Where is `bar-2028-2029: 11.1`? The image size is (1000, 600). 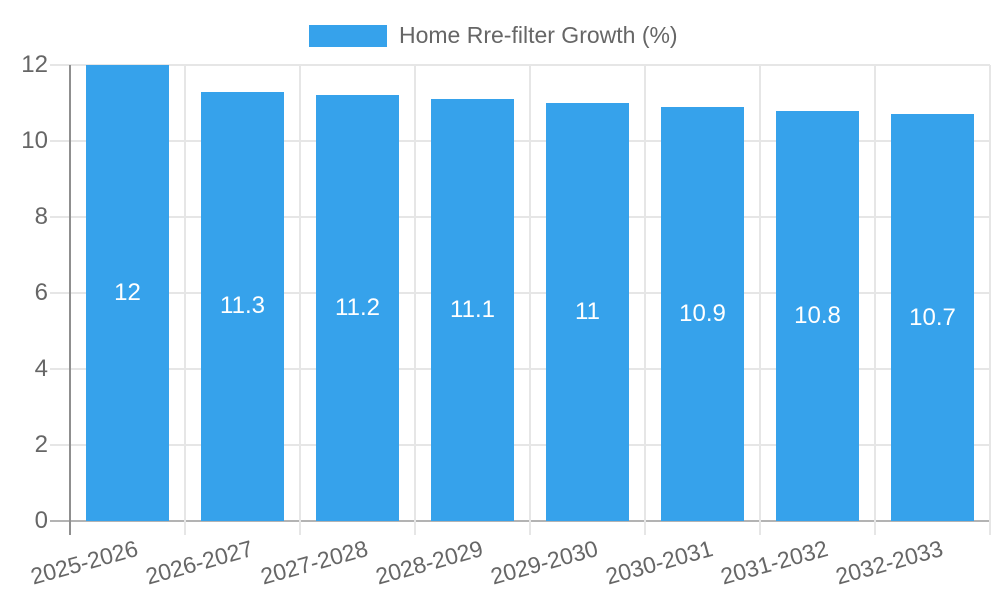
bar-2028-2029: 11.1 is located at coordinates (472, 310).